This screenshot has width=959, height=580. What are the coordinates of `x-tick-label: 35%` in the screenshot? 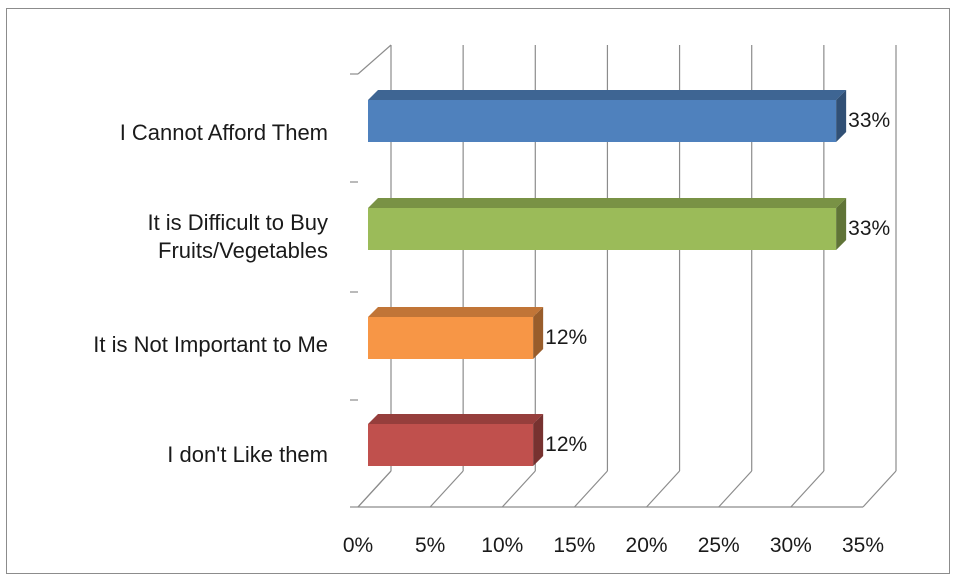 It's located at (863, 545).